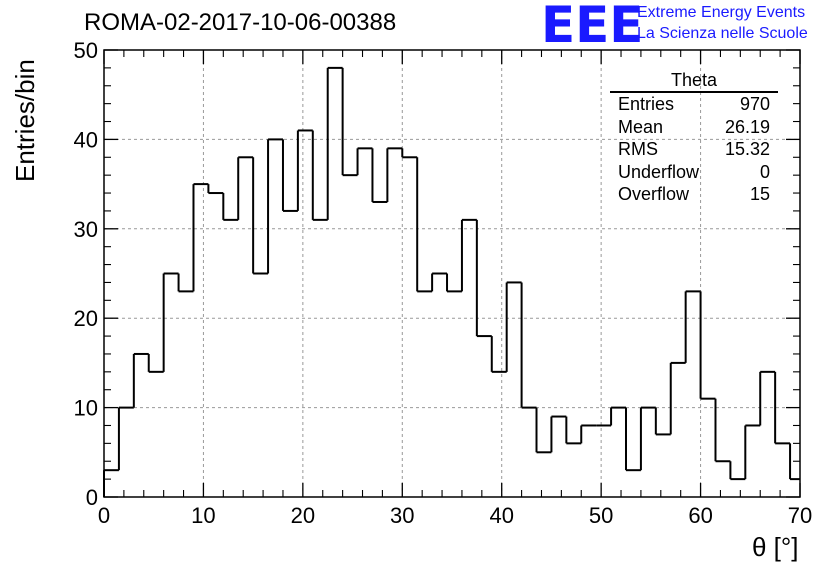 The image size is (836, 572). I want to click on y-tick-label: 50, so click(86, 50).